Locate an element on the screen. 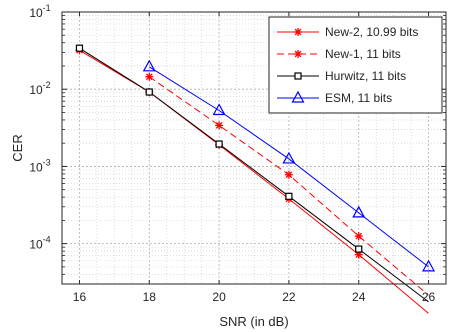  legend-item: New-2, 10.99 bits is located at coordinates (347, 32).